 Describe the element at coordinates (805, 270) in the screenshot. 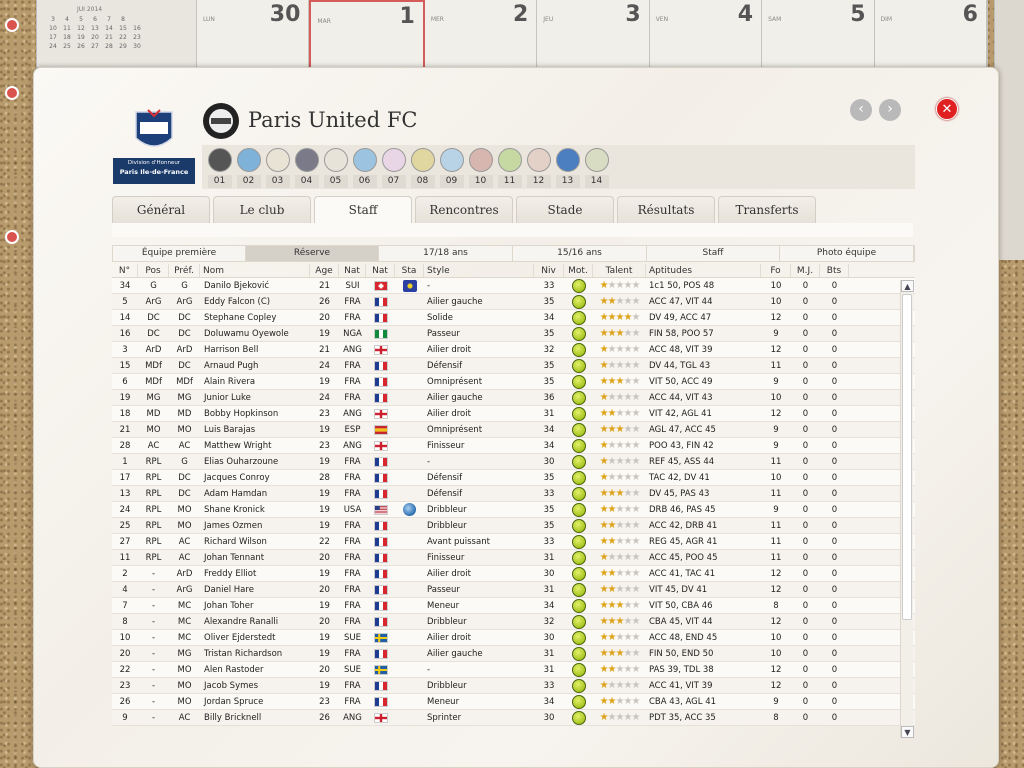

I see `col-mj: M.J.` at that location.